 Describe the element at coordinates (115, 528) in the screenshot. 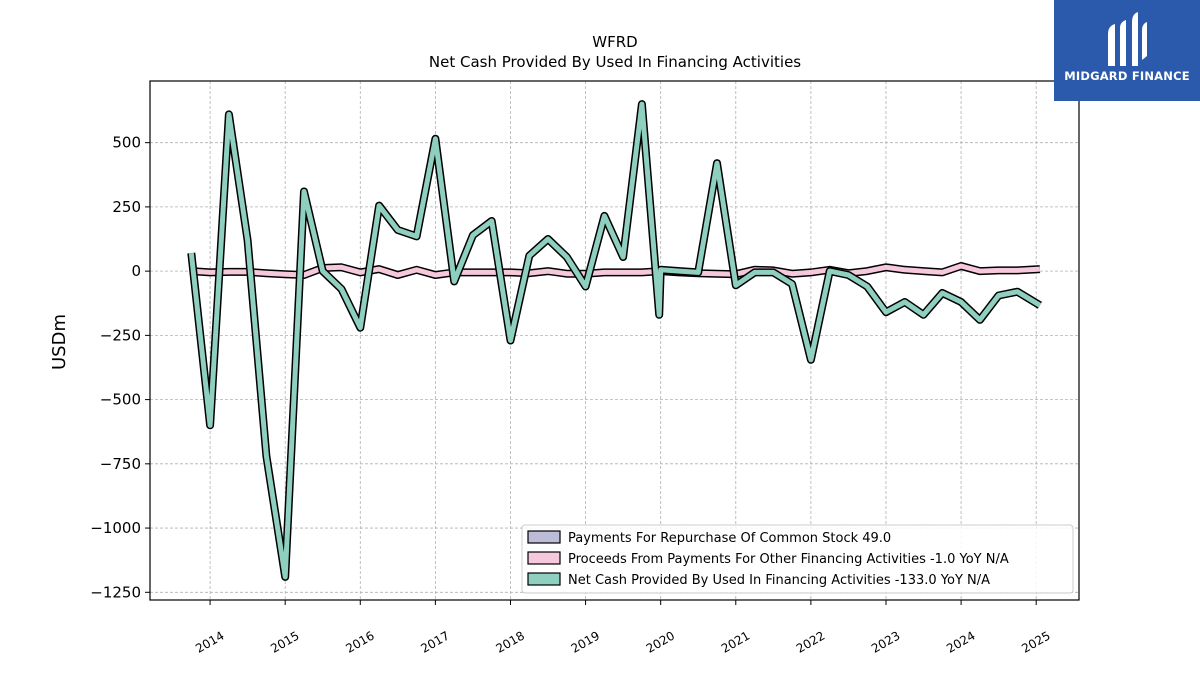

I see `y-tick-label: −1000` at that location.